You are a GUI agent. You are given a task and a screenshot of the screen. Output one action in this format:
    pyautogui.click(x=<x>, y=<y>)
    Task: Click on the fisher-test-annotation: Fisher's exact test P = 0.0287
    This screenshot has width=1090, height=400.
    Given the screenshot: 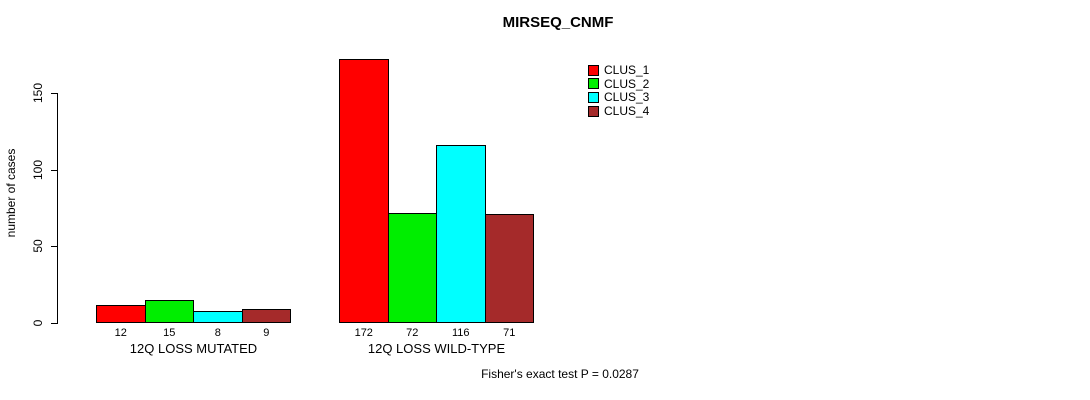 What is the action you would take?
    pyautogui.click(x=560, y=374)
    